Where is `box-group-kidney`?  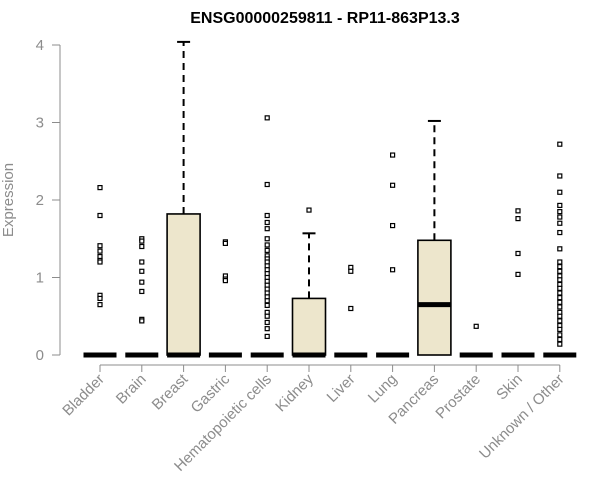
box-group-kidney is located at coordinates (309, 282).